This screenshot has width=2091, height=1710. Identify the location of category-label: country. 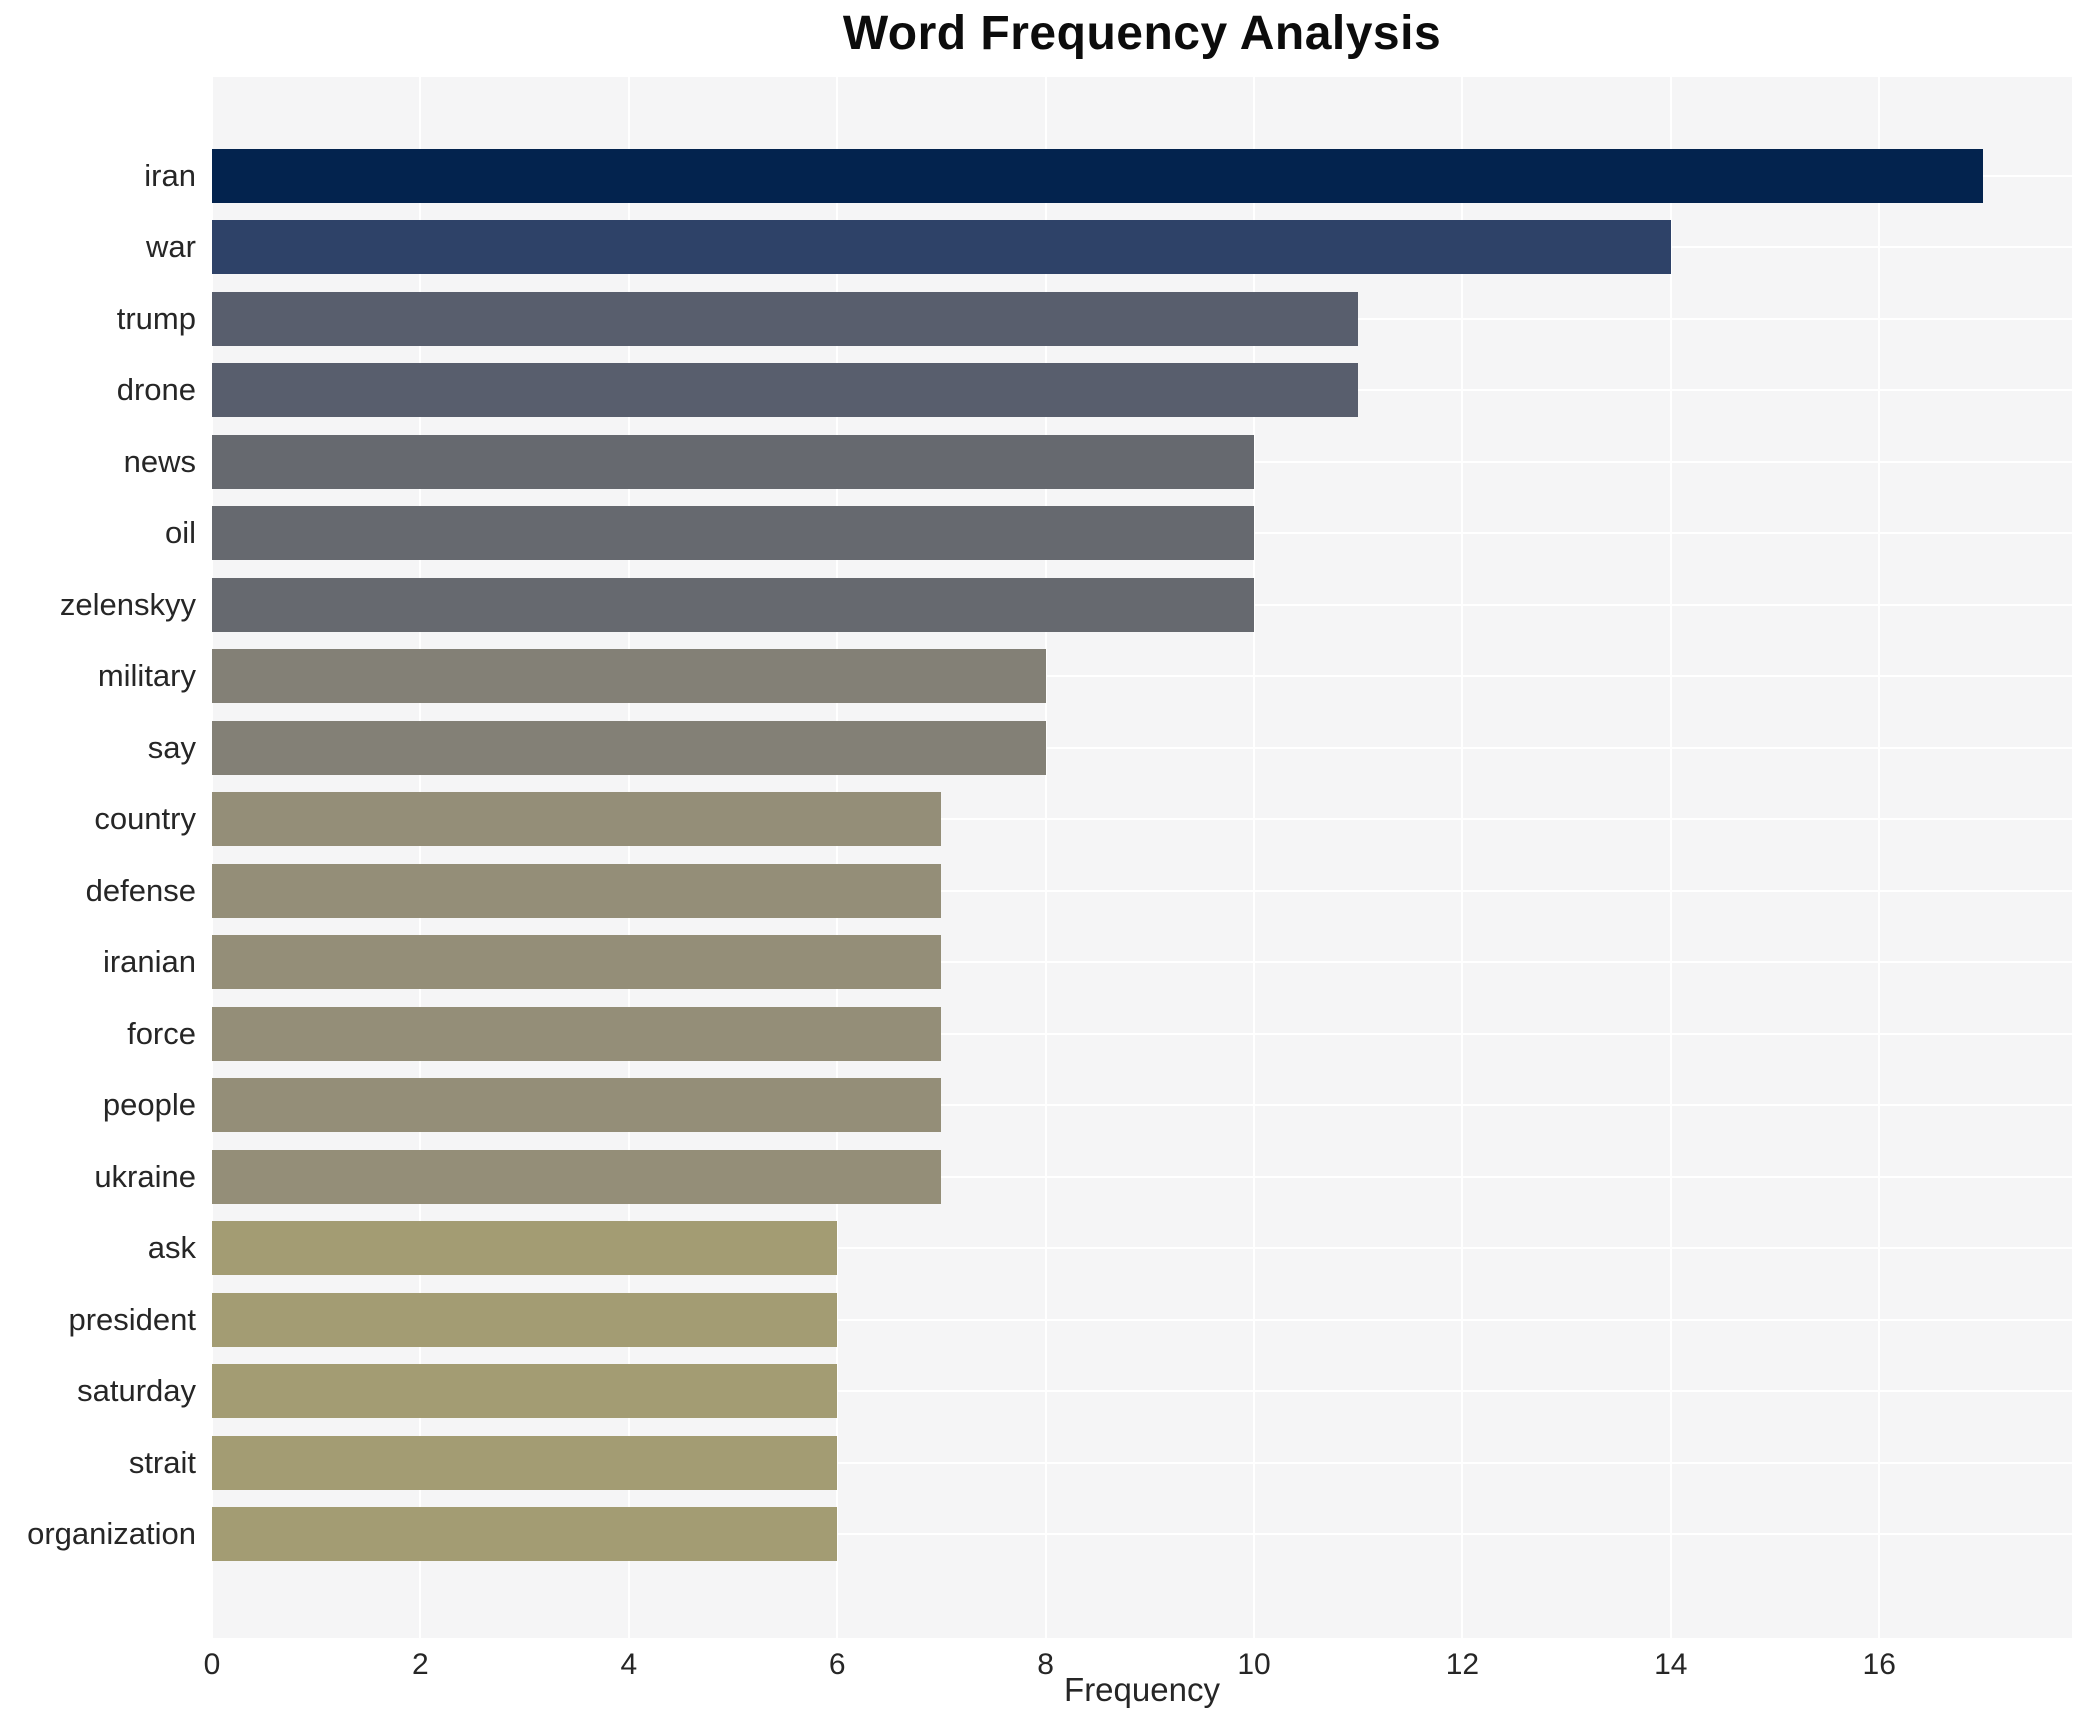
(145, 819).